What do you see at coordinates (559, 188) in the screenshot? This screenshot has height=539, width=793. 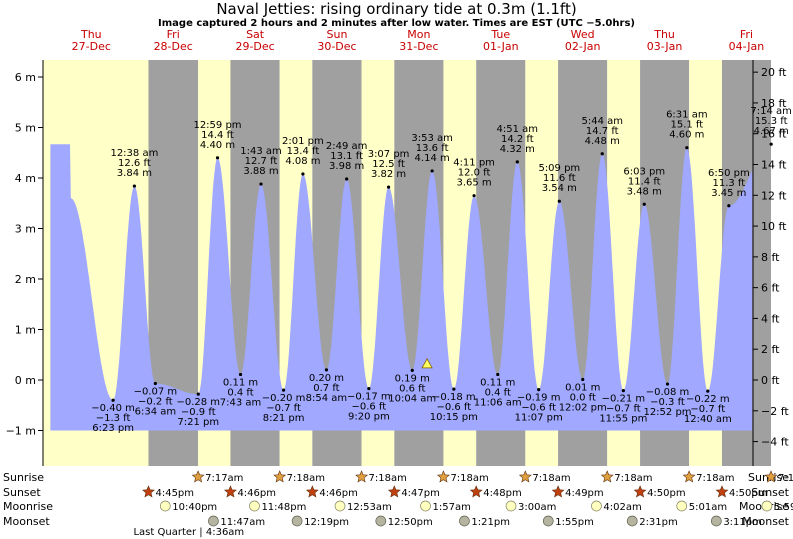 I see `high-tide-meters: 3.54 m` at bounding box center [559, 188].